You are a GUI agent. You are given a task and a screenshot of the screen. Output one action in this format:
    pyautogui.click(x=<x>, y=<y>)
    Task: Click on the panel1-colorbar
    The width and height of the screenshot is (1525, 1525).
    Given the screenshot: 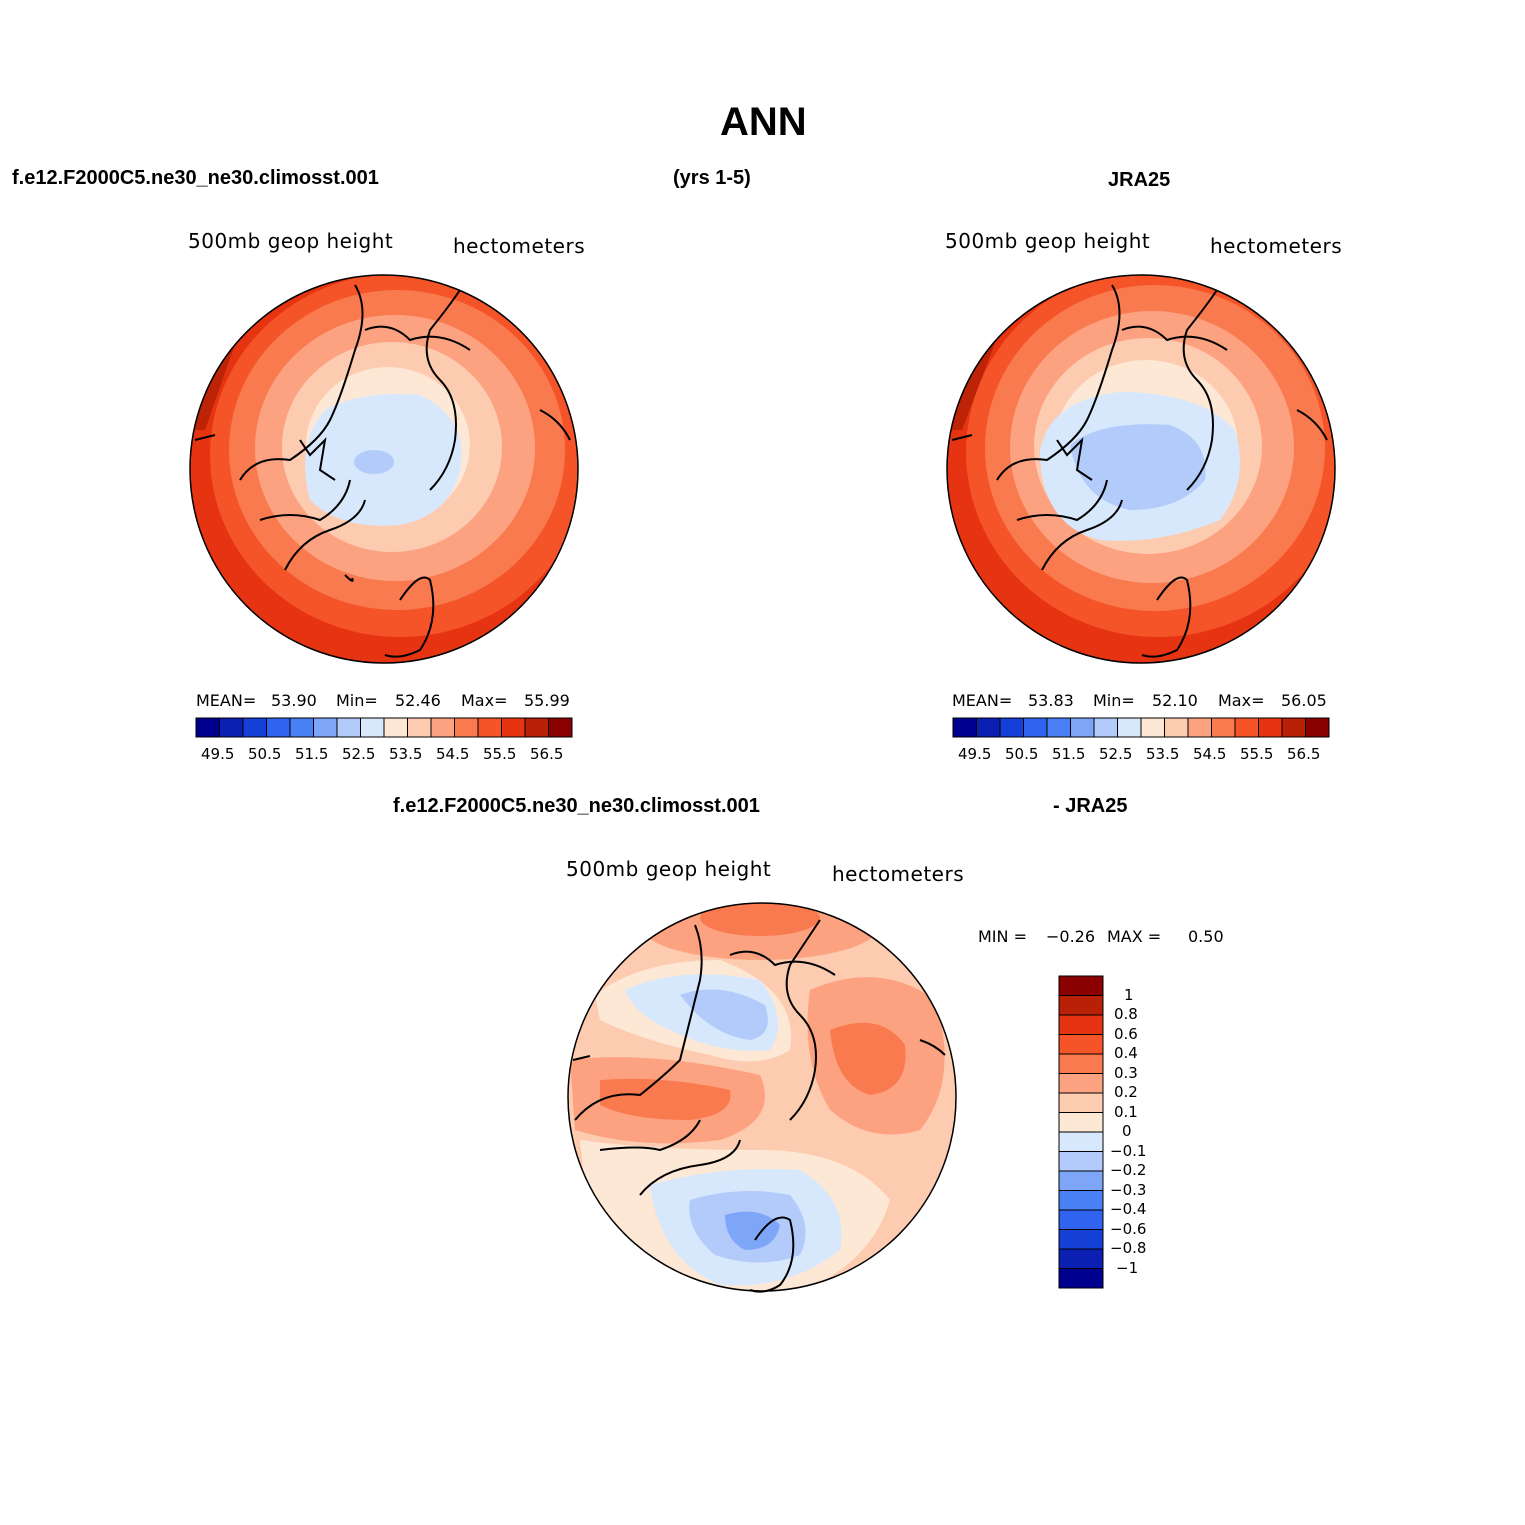 What is the action you would take?
    pyautogui.click(x=384, y=727)
    